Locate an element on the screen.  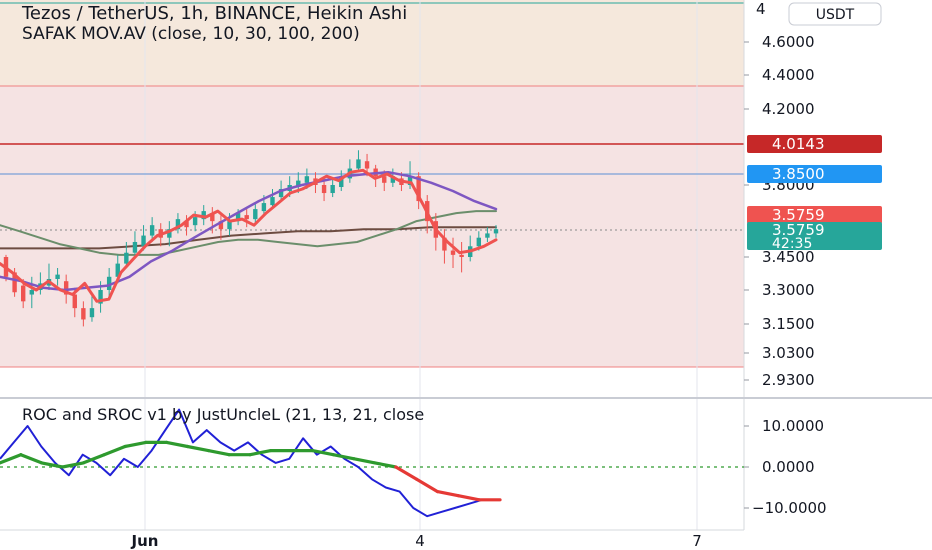
roc-line is located at coordinates (248, 463).